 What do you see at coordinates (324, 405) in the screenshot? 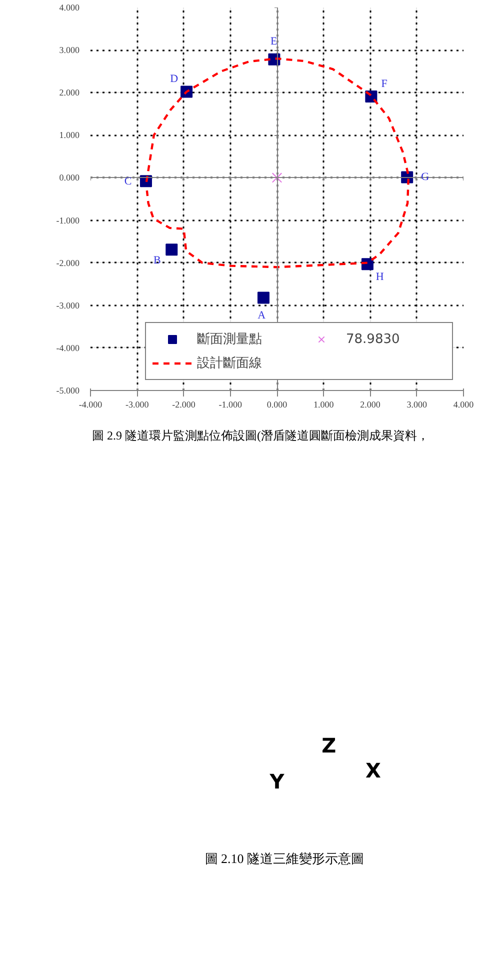
I see `x-tick-label: 1.000` at bounding box center [324, 405].